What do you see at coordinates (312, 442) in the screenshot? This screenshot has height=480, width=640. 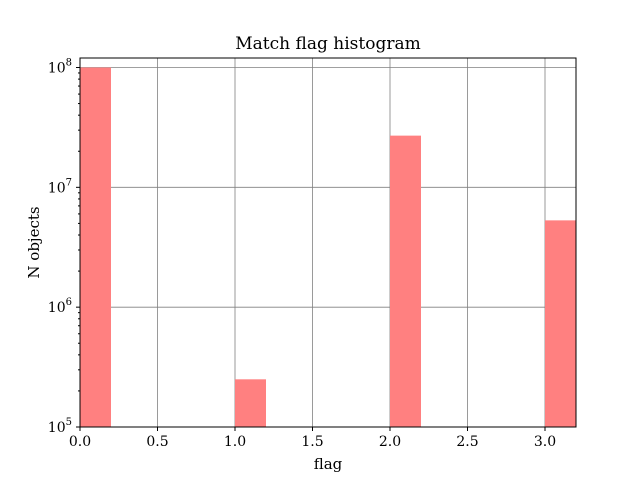 I see `x-tick-label: 1.5` at bounding box center [312, 442].